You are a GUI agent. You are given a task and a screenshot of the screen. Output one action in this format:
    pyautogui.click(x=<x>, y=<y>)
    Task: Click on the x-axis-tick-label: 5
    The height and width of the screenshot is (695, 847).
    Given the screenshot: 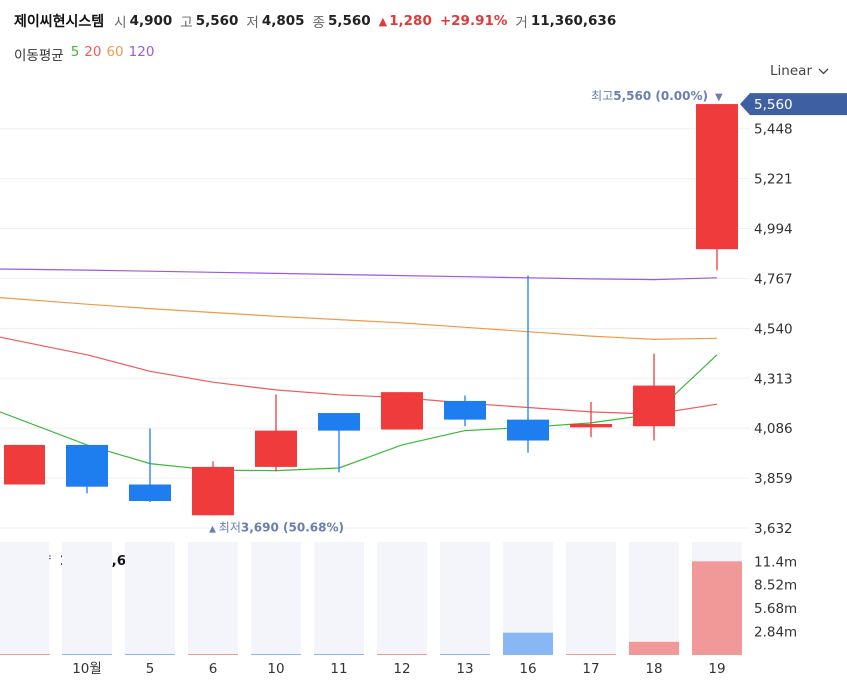 What is the action you would take?
    pyautogui.click(x=150, y=669)
    